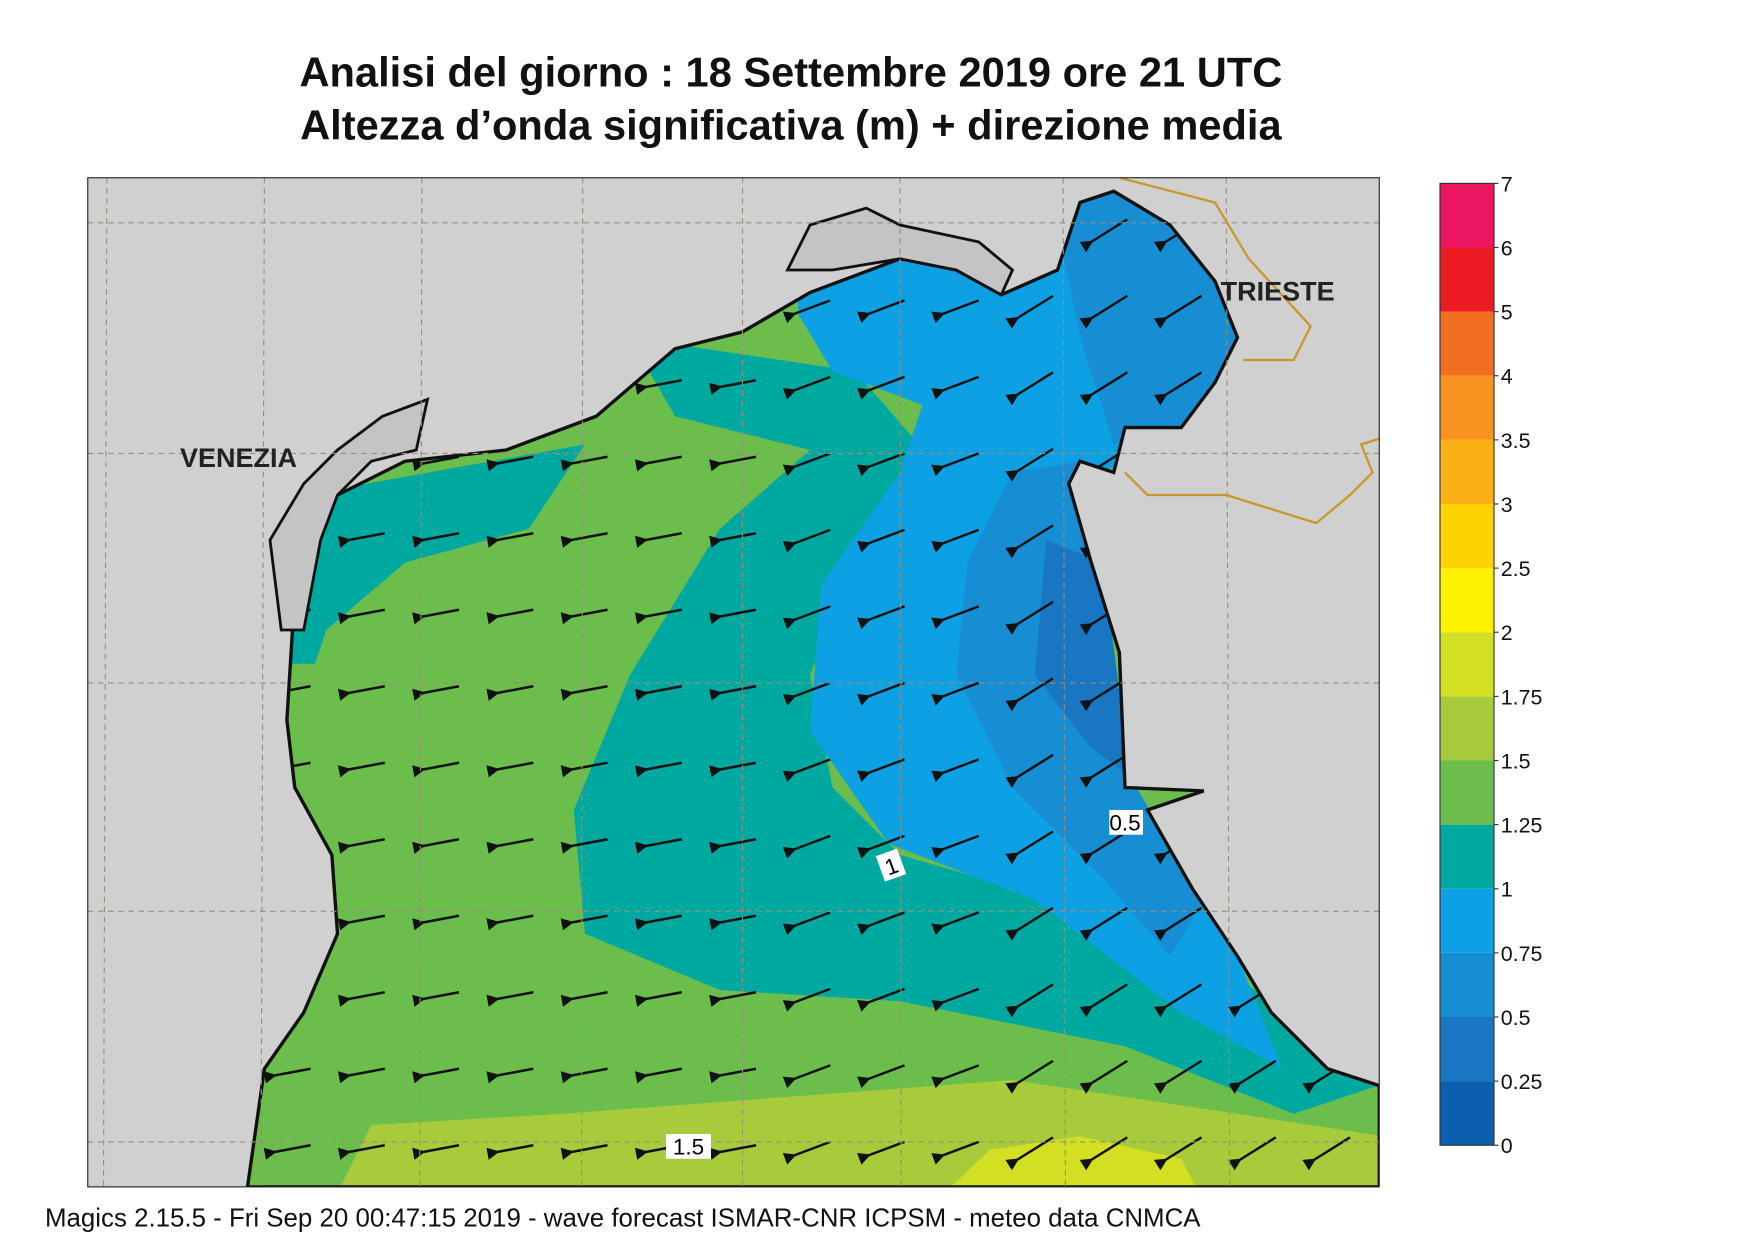 Image resolution: width=1755 pixels, height=1247 pixels. What do you see at coordinates (1507, 505) in the screenshot?
I see `colorbar-label: 3` at bounding box center [1507, 505].